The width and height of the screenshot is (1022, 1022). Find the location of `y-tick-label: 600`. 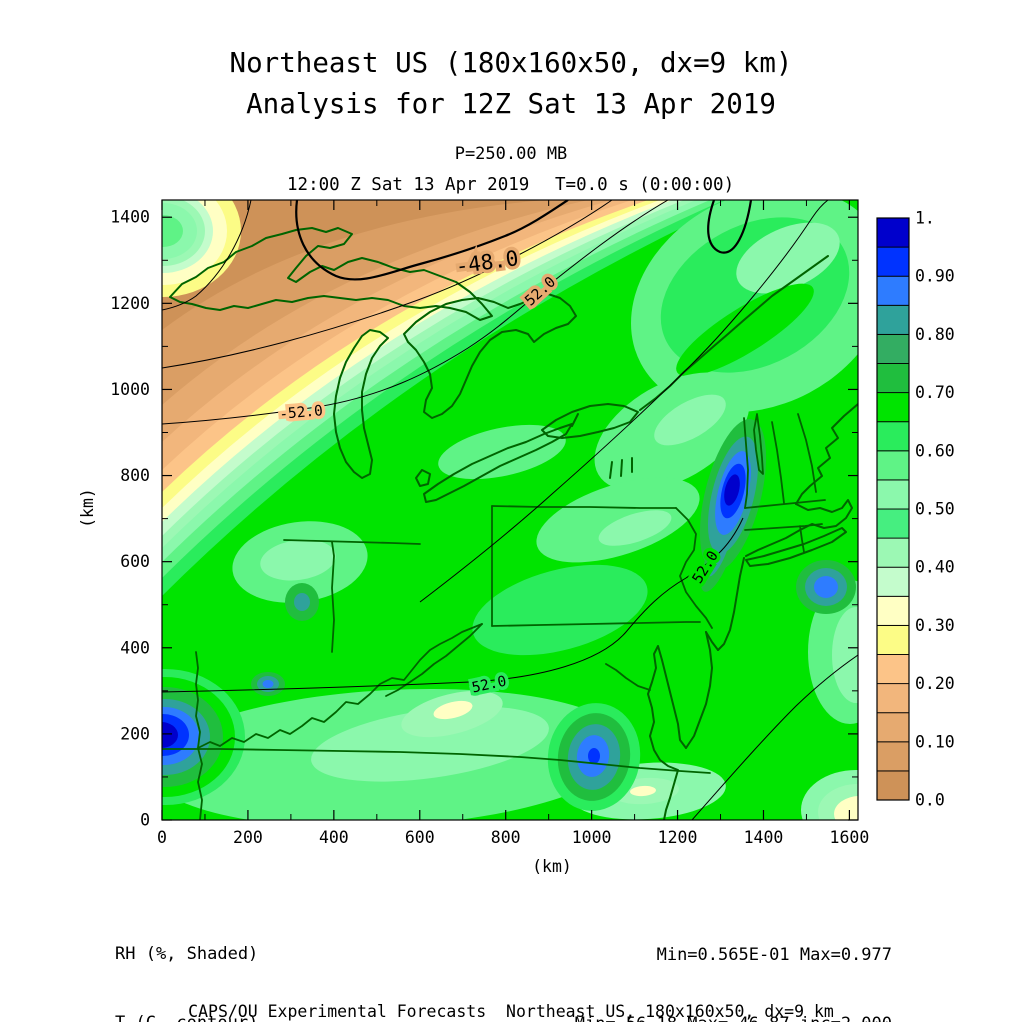

y-tick-label: 600 is located at coordinates (135, 561).